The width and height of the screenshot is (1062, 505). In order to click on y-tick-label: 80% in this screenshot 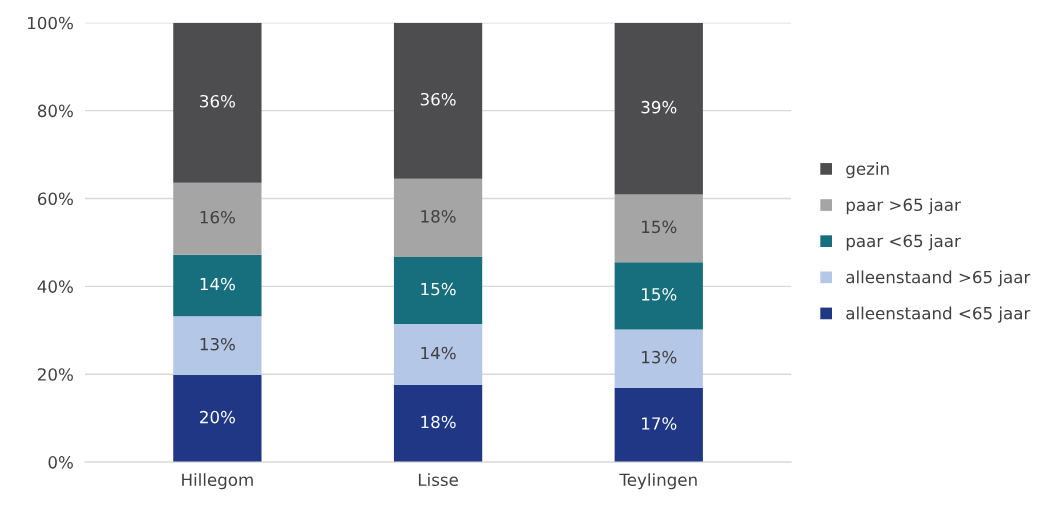, I will do `click(55, 111)`.